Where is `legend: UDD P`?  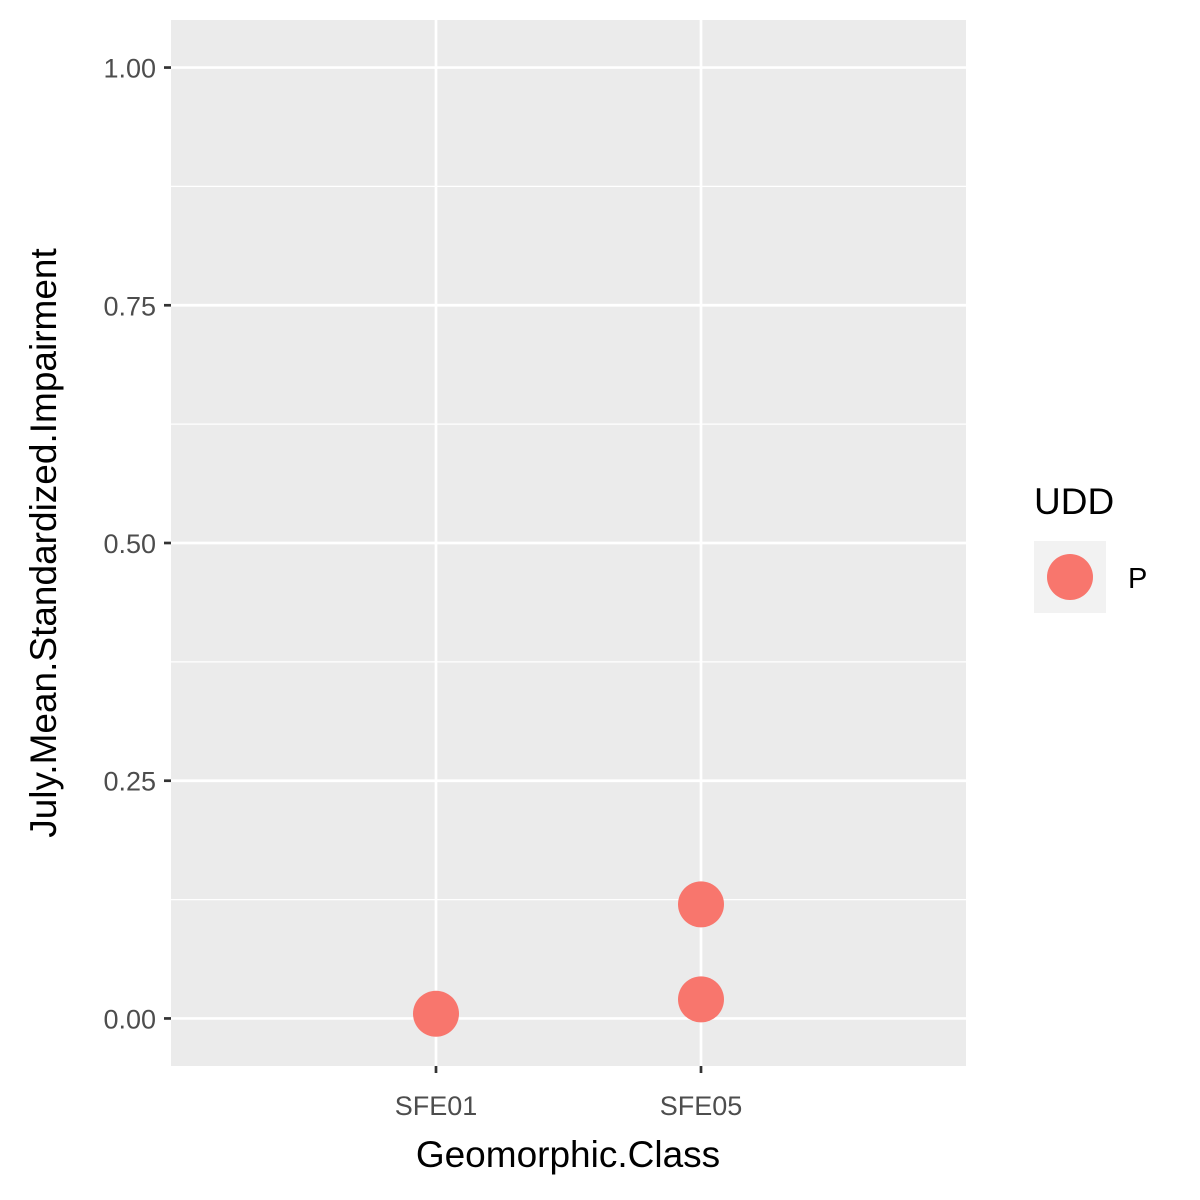 legend: UDD P is located at coordinates (1090, 547).